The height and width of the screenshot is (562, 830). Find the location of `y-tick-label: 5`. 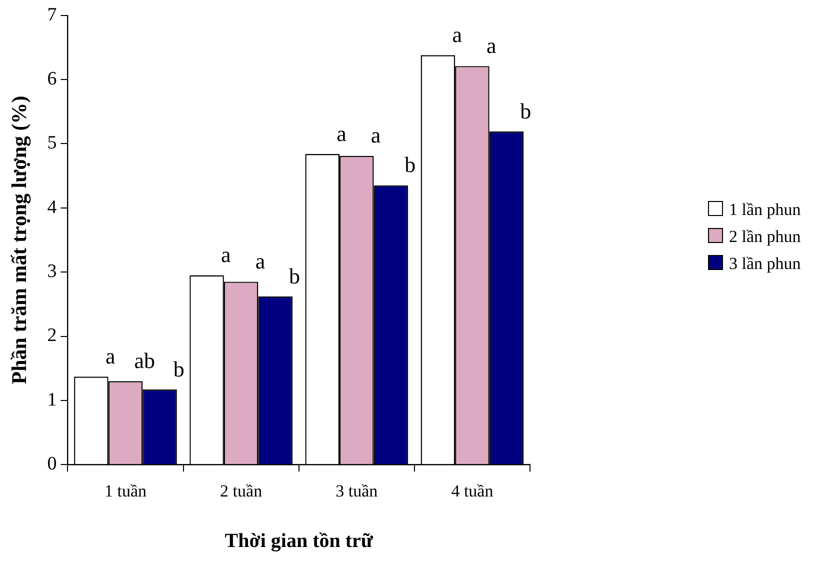

y-tick-label: 5 is located at coordinates (52, 143).